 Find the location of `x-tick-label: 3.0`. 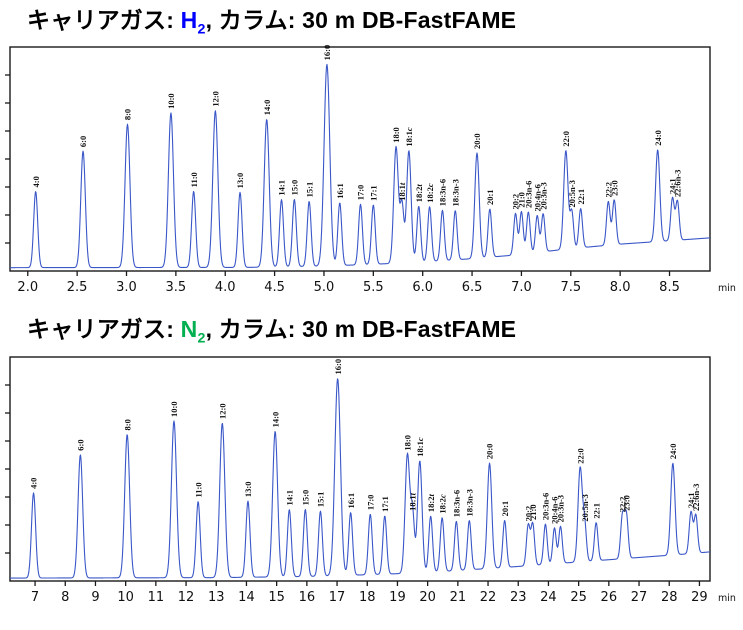

x-tick-label: 3.0 is located at coordinates (126, 287).